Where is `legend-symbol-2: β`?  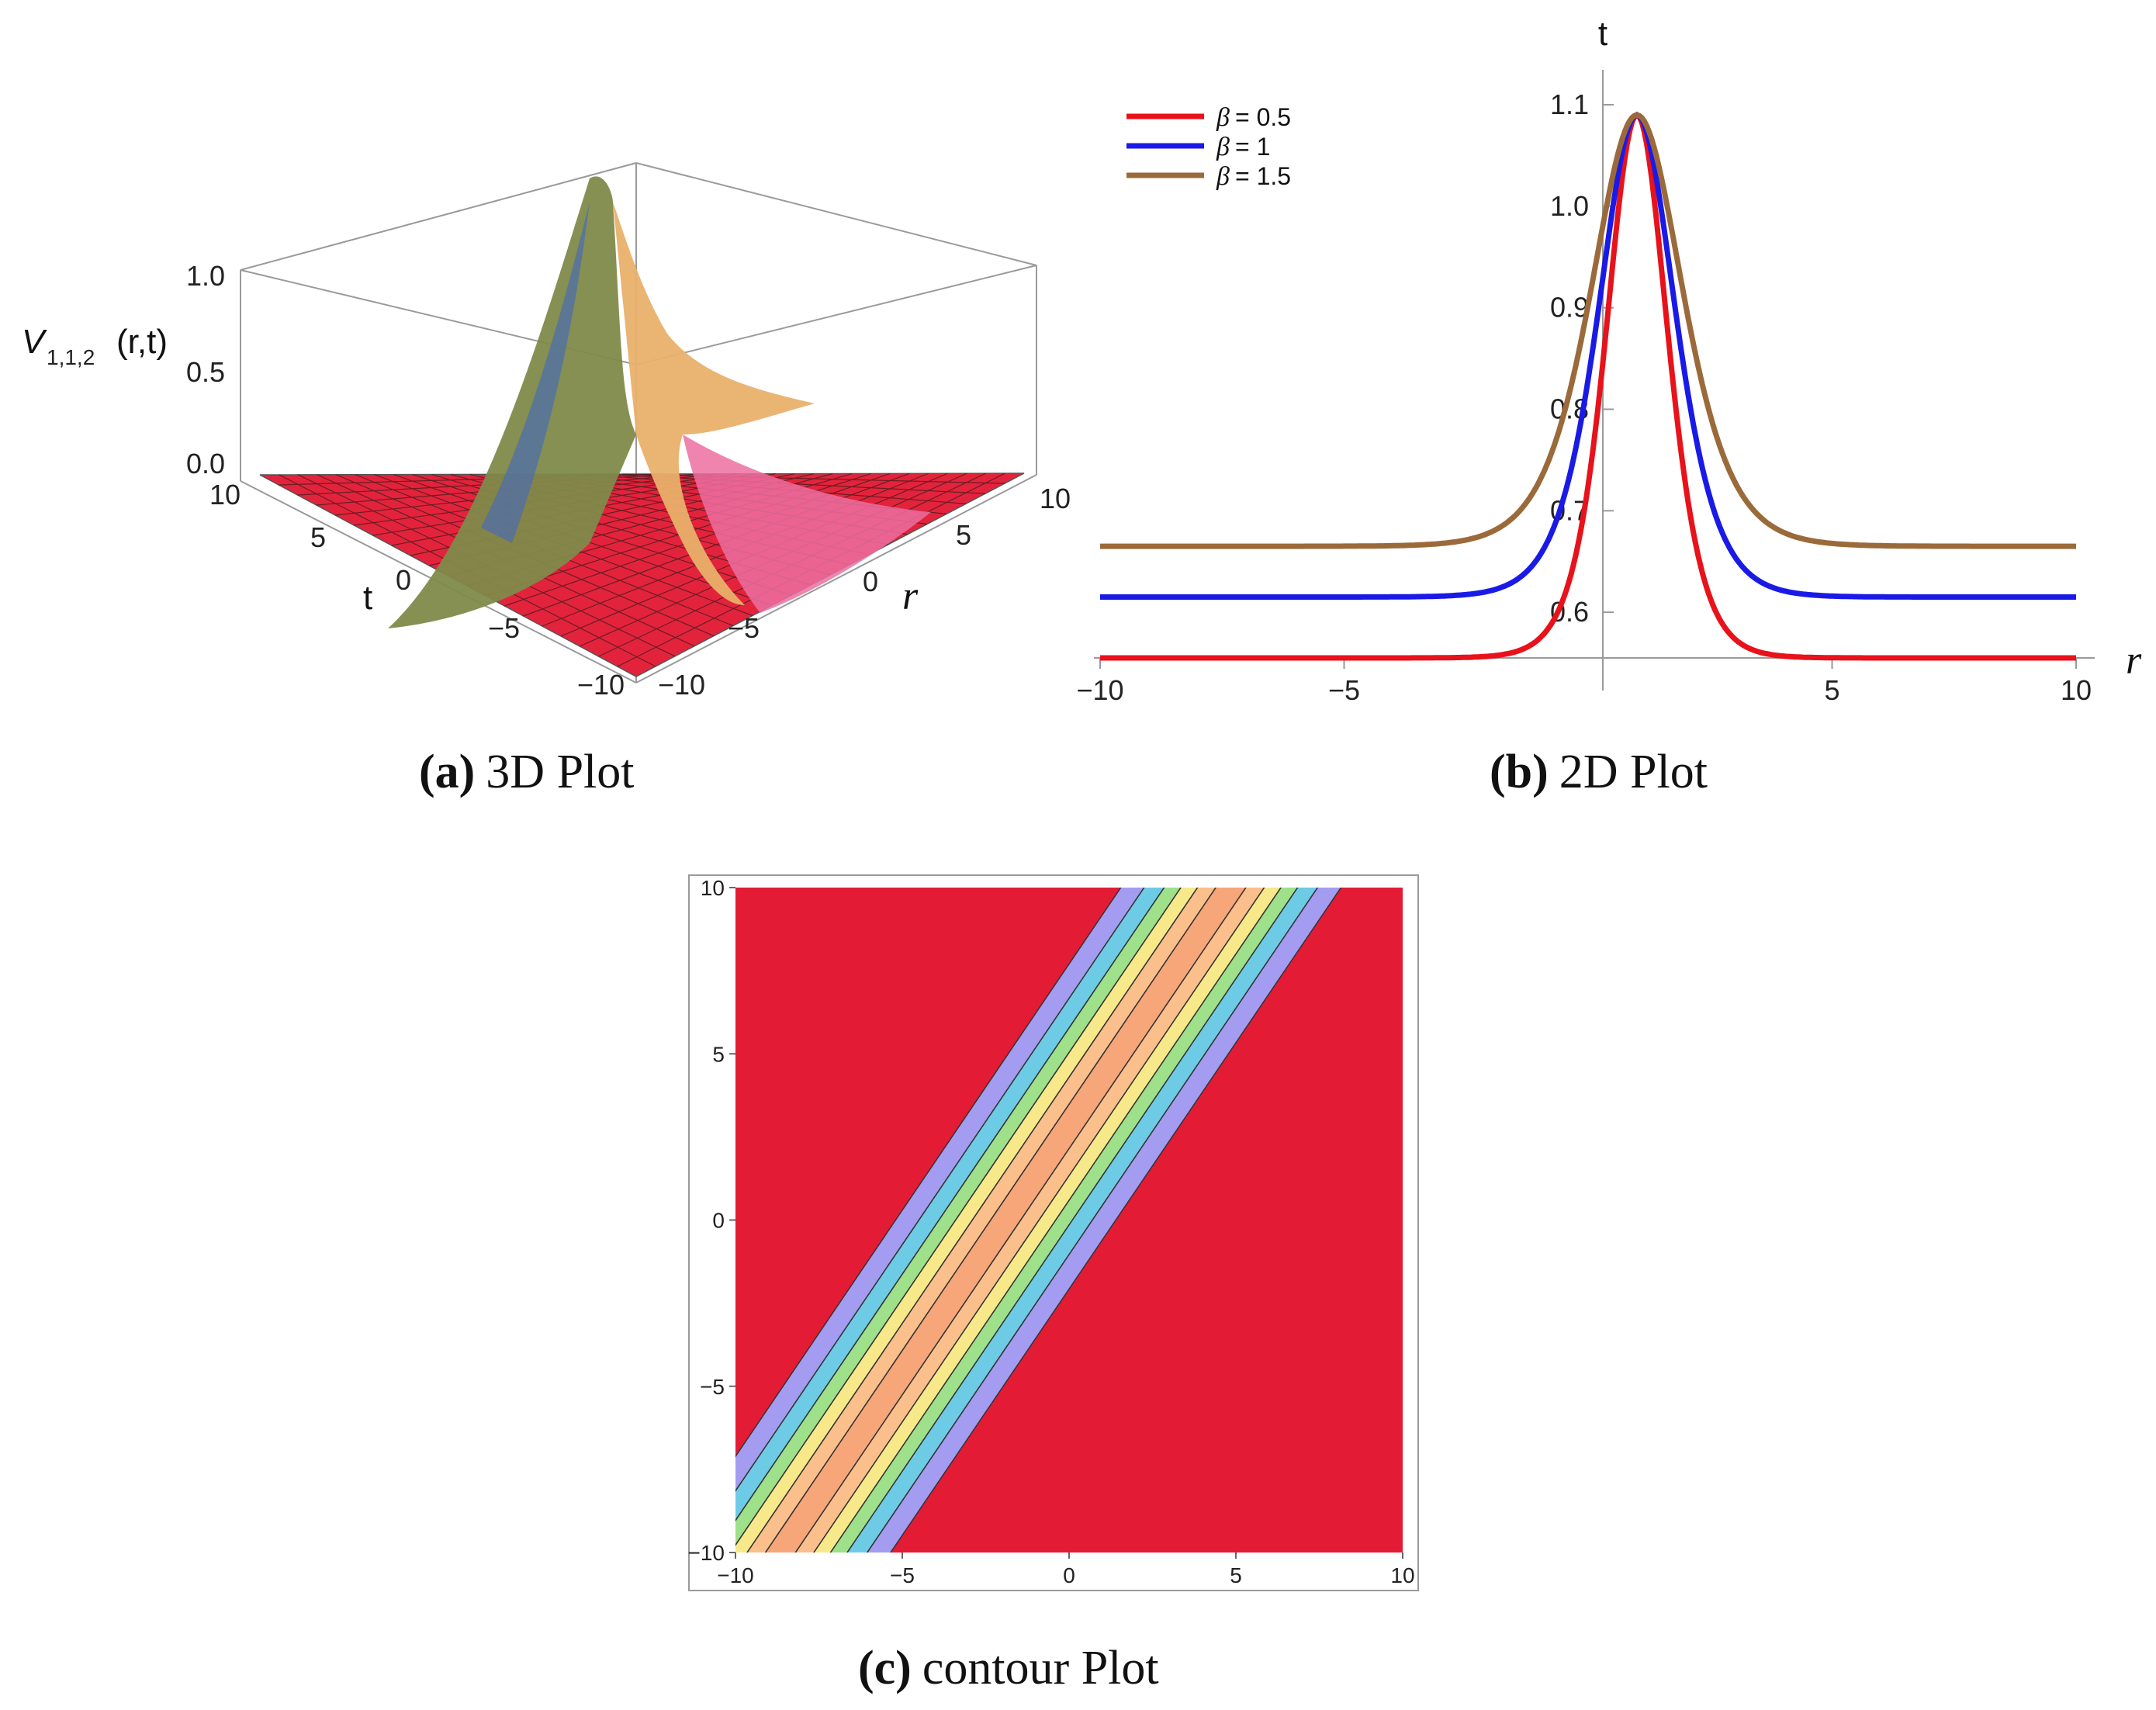
legend-symbol-2: β is located at coordinates (1223, 147).